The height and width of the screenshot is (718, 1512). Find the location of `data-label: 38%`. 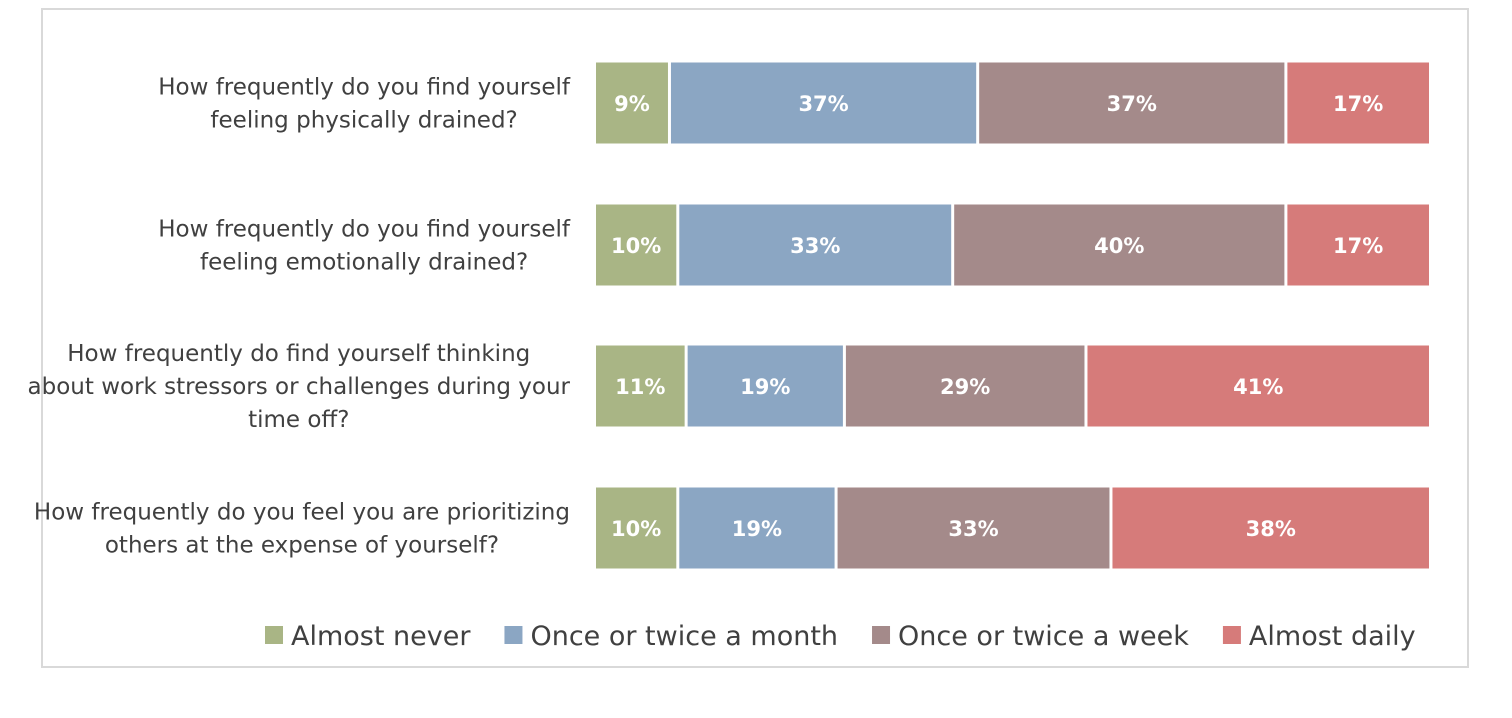

data-label: 38% is located at coordinates (1271, 529).